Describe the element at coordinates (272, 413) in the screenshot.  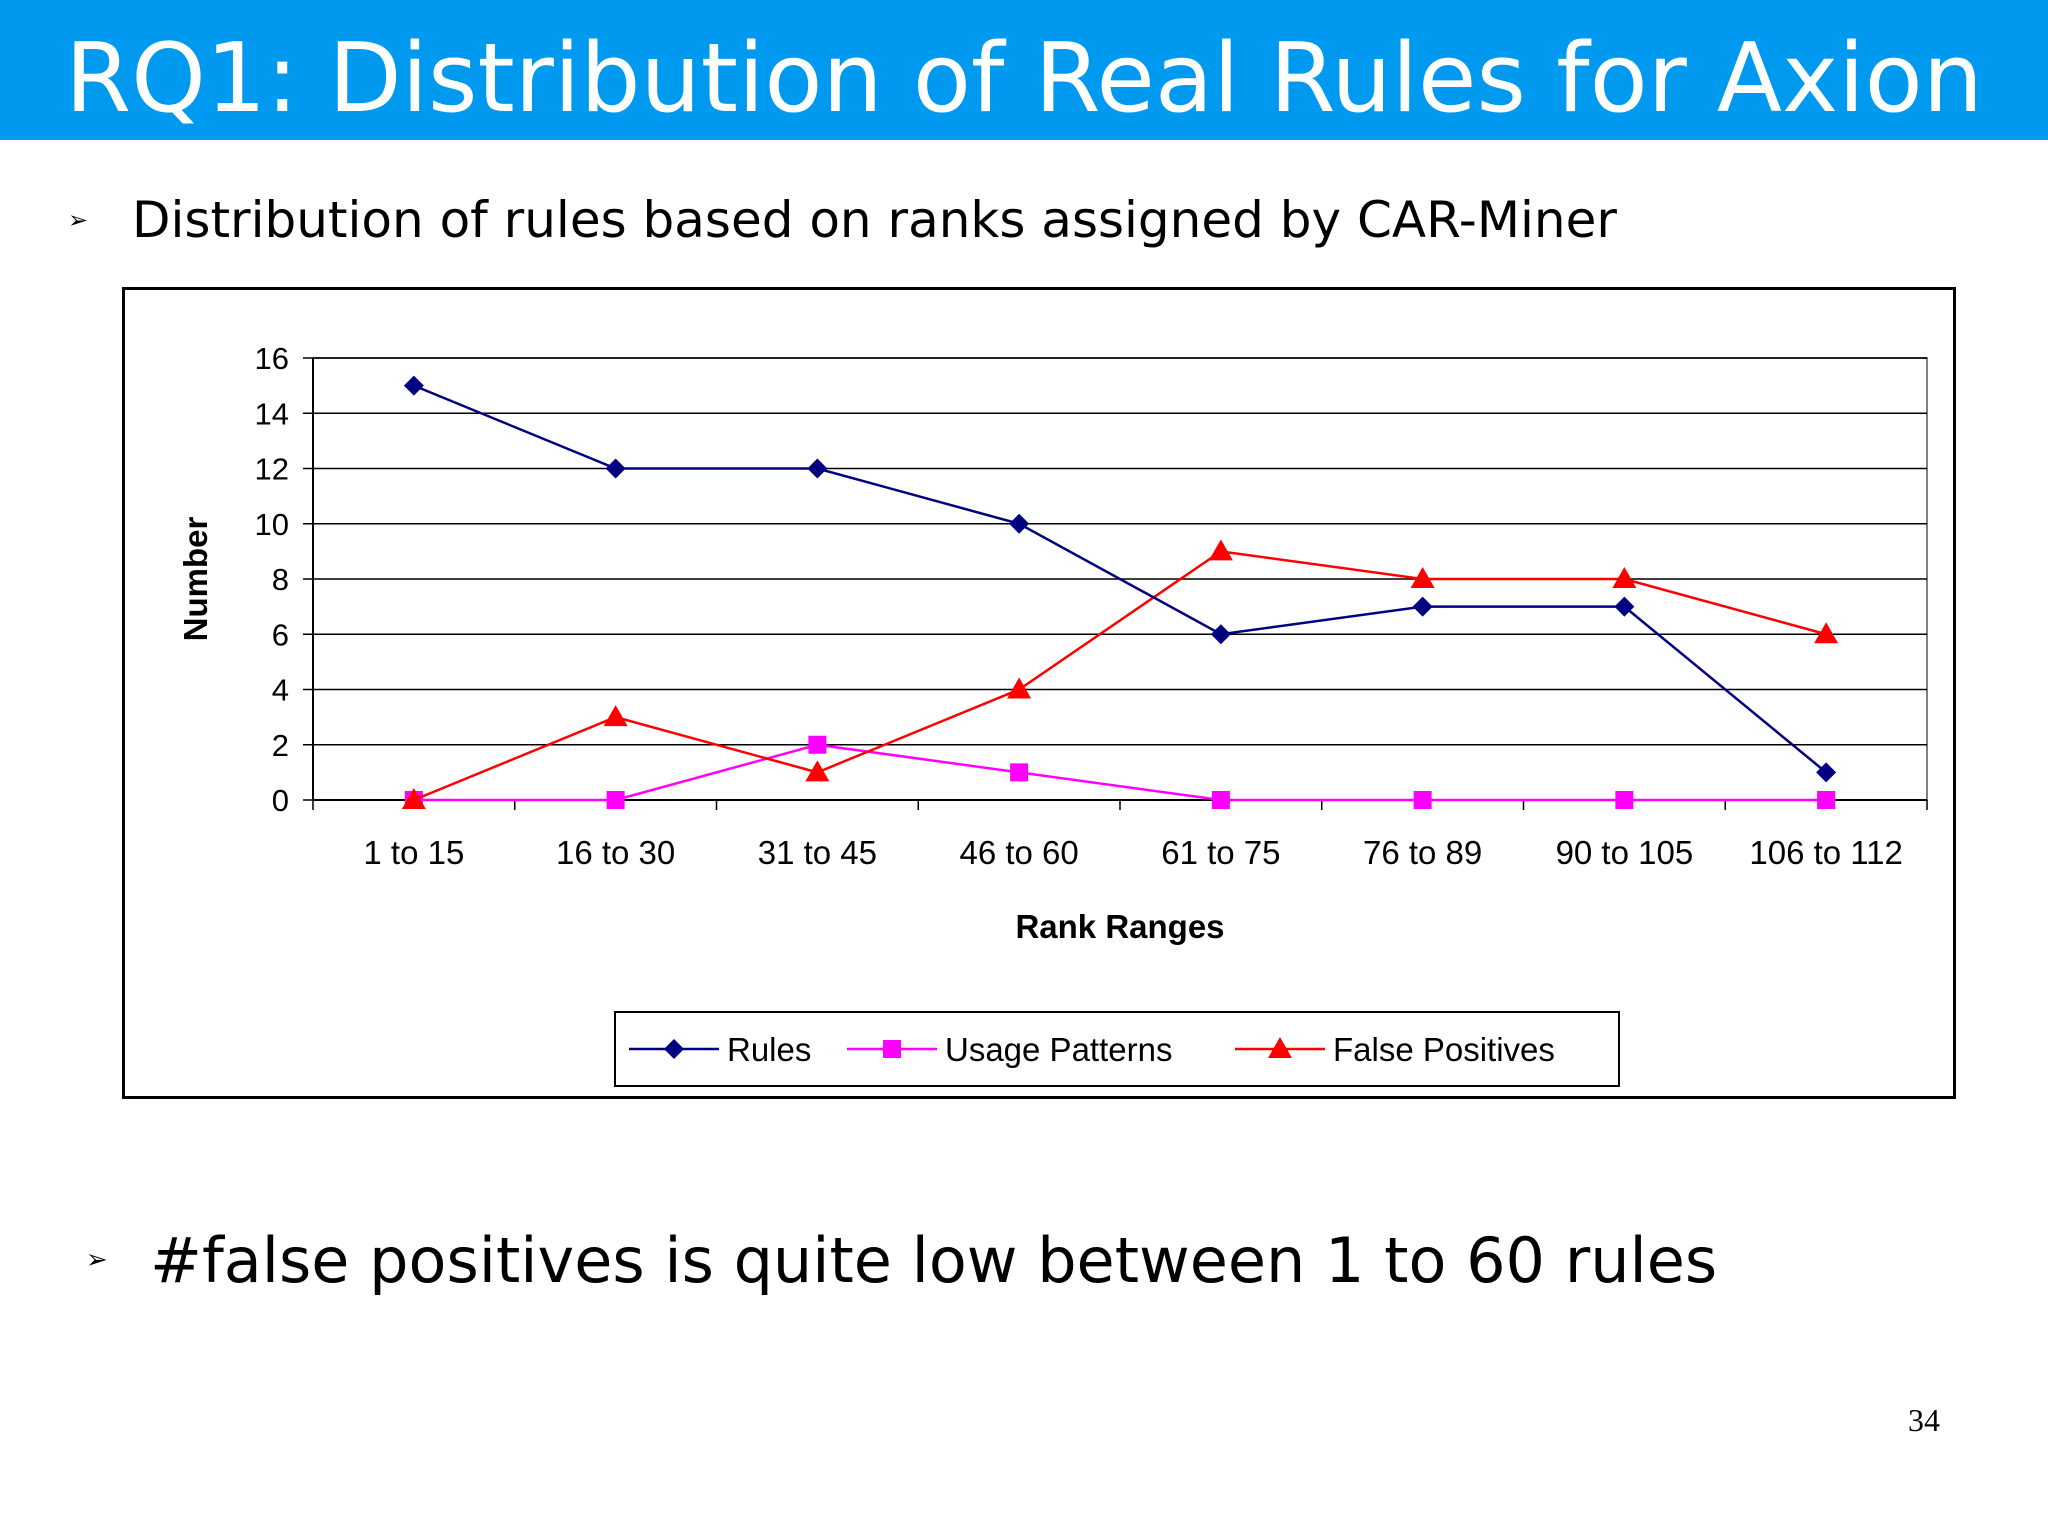
I see `y-tick-label: 14` at that location.